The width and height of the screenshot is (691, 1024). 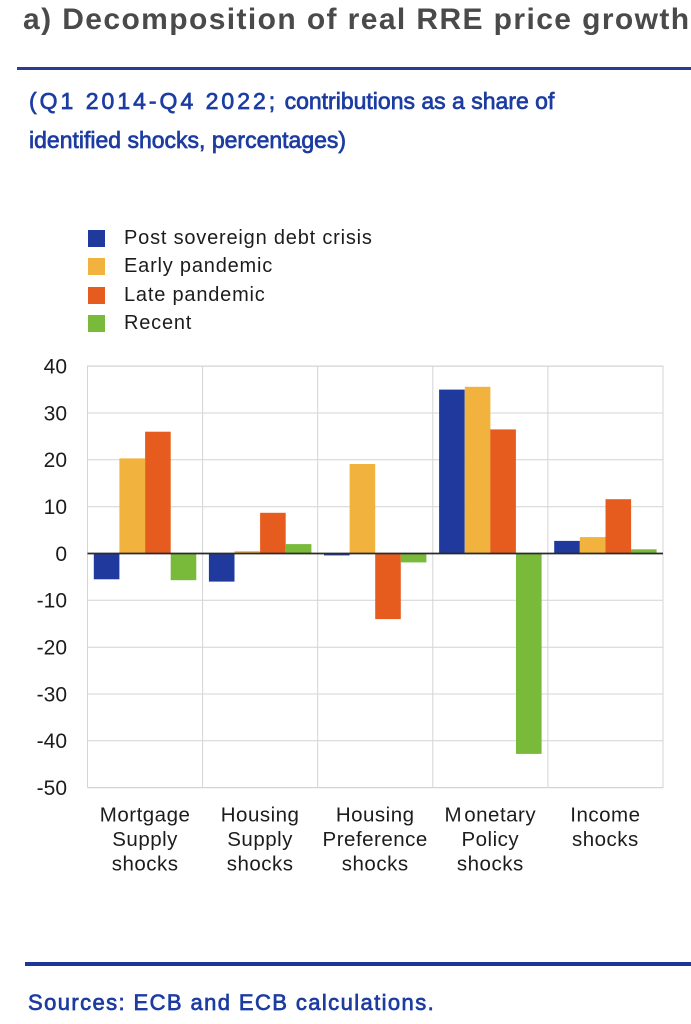 I want to click on svg-text: -40, so click(x=52, y=741).